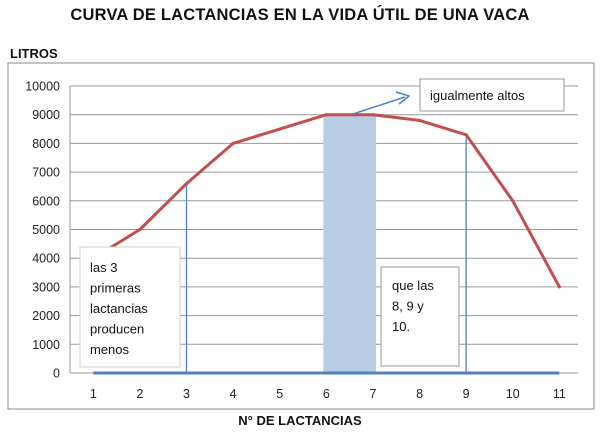  What do you see at coordinates (46, 287) in the screenshot?
I see `y-tick-label: 3000` at bounding box center [46, 287].